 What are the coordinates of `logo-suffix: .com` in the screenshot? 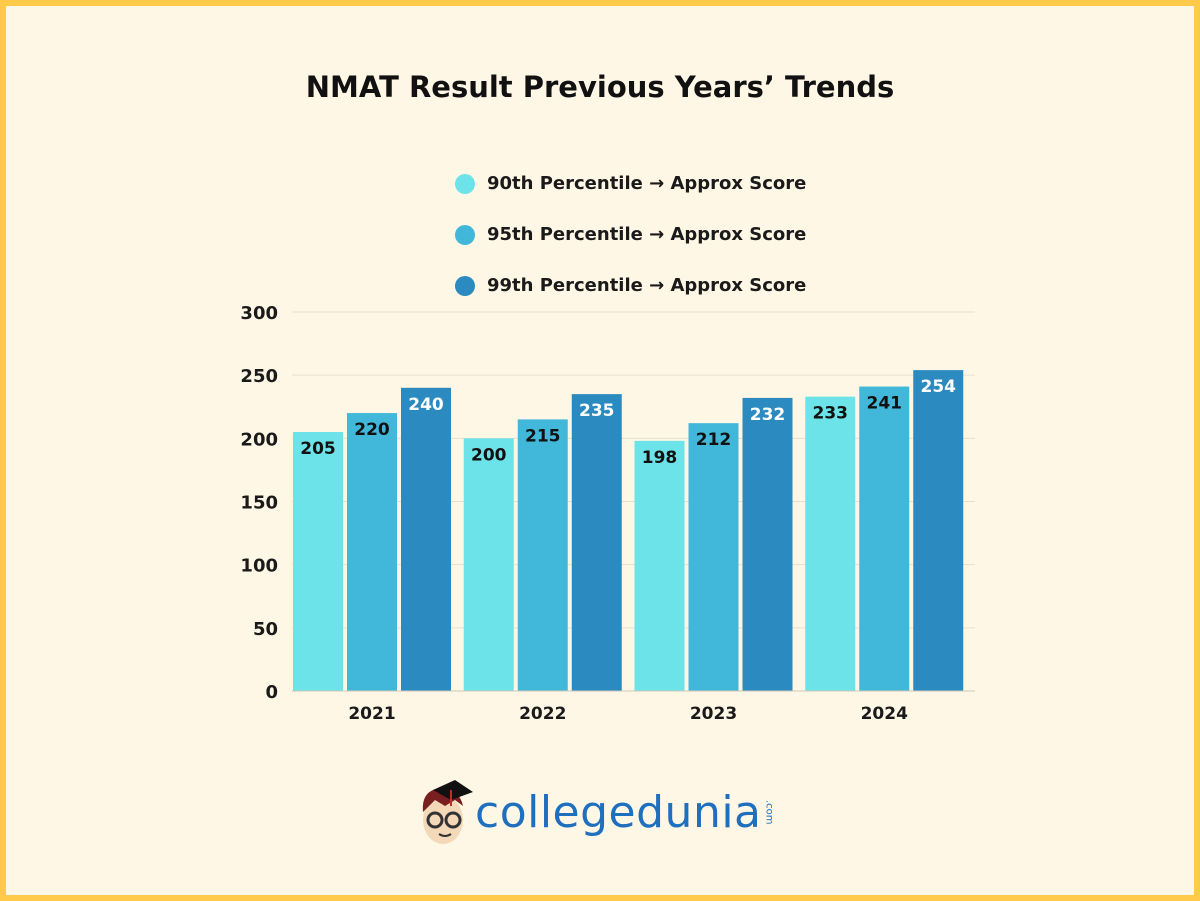 It's located at (769, 812).